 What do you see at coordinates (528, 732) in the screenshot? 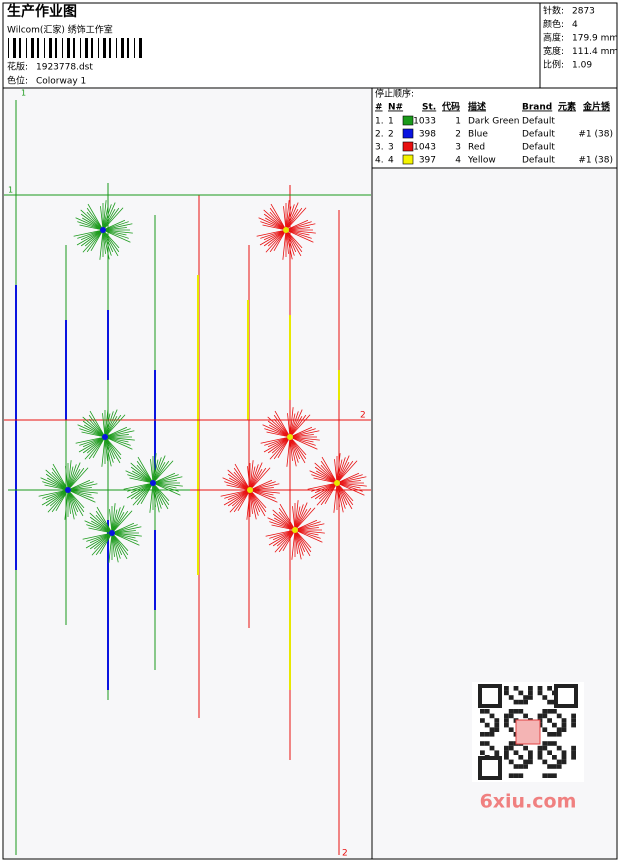
I see `qr-code` at bounding box center [528, 732].